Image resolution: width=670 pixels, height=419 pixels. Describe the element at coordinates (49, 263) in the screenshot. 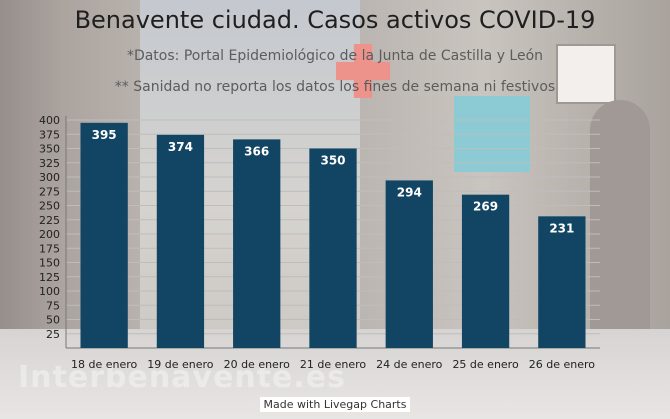

I see `y-tick-label: 150` at that location.